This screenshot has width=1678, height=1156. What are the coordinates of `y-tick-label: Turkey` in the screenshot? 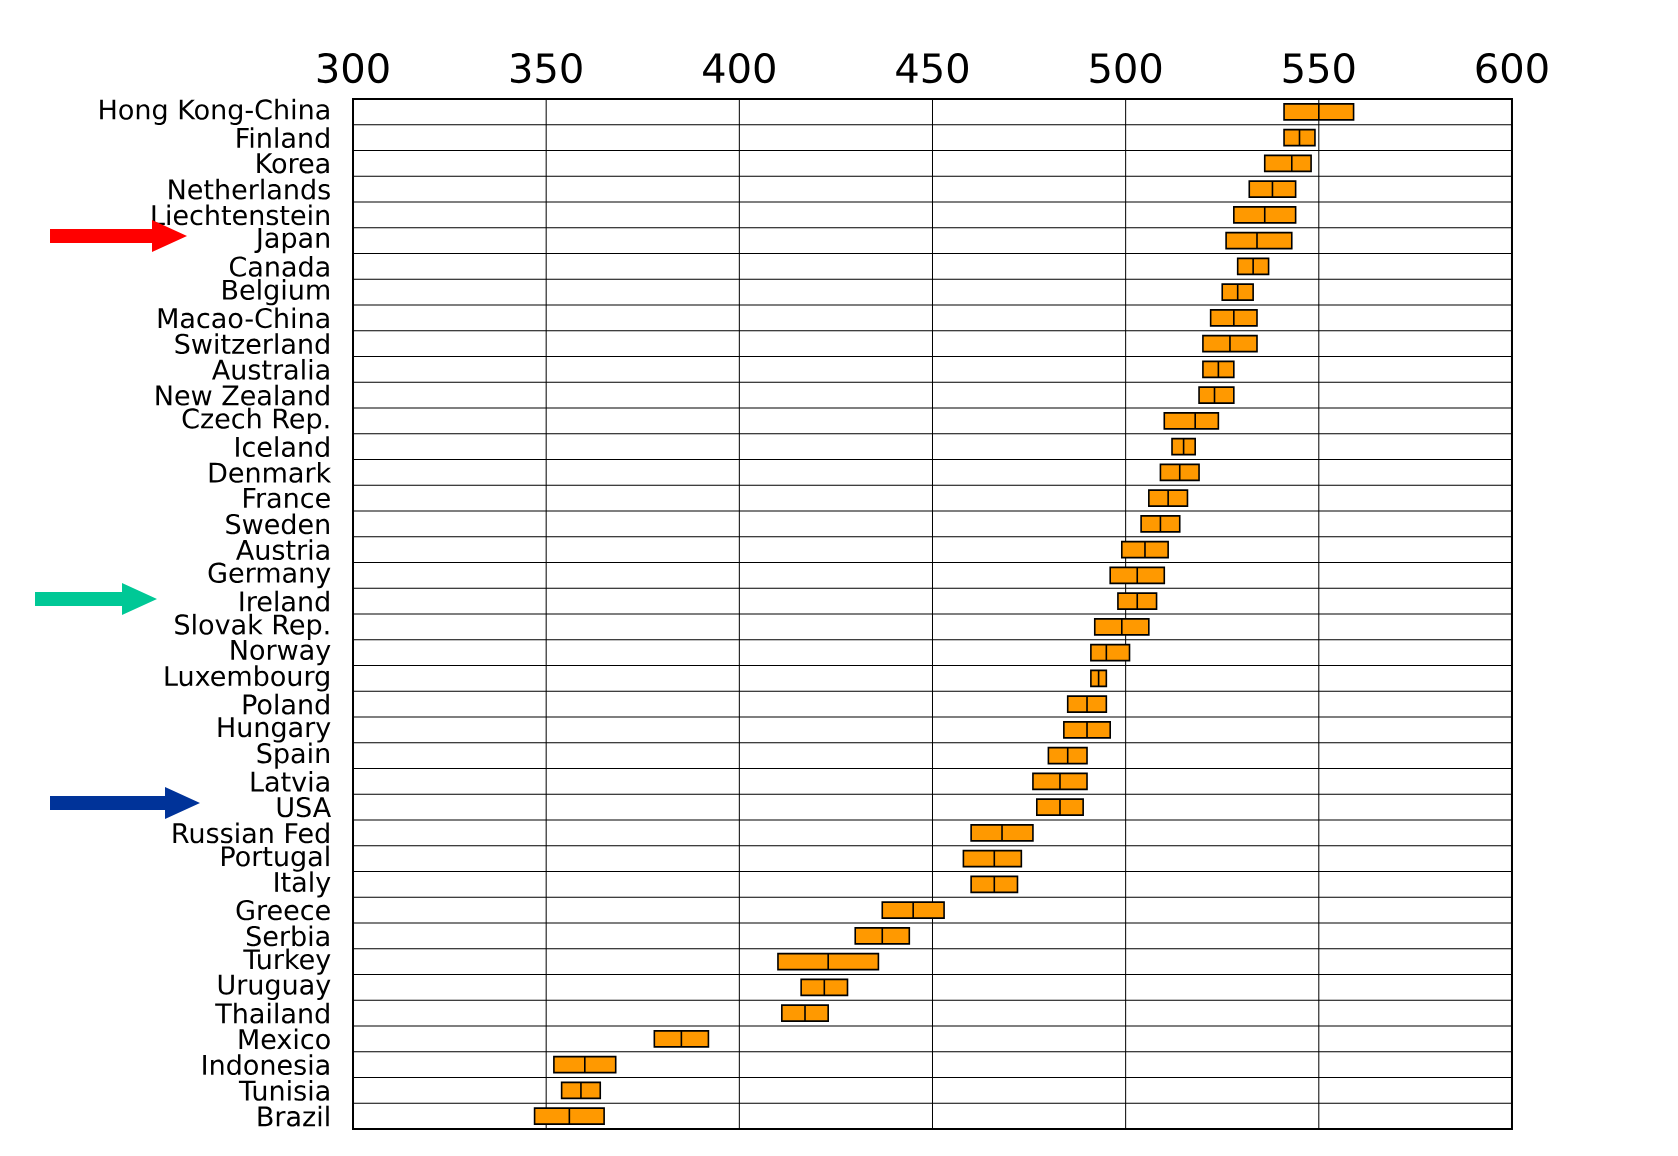 It's located at (287, 961).